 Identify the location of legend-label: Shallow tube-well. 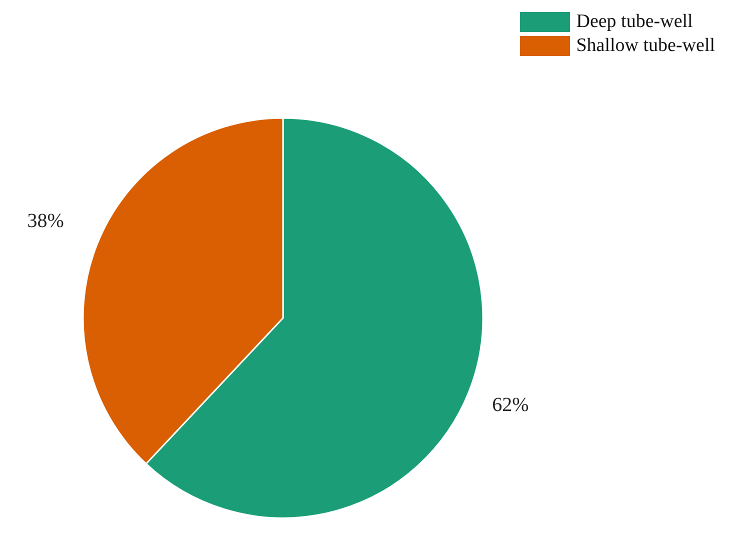
(645, 46).